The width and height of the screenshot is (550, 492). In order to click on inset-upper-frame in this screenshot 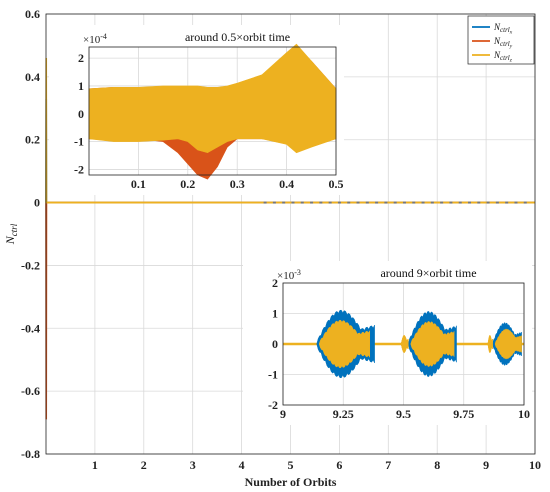, I will do `click(212, 111)`.